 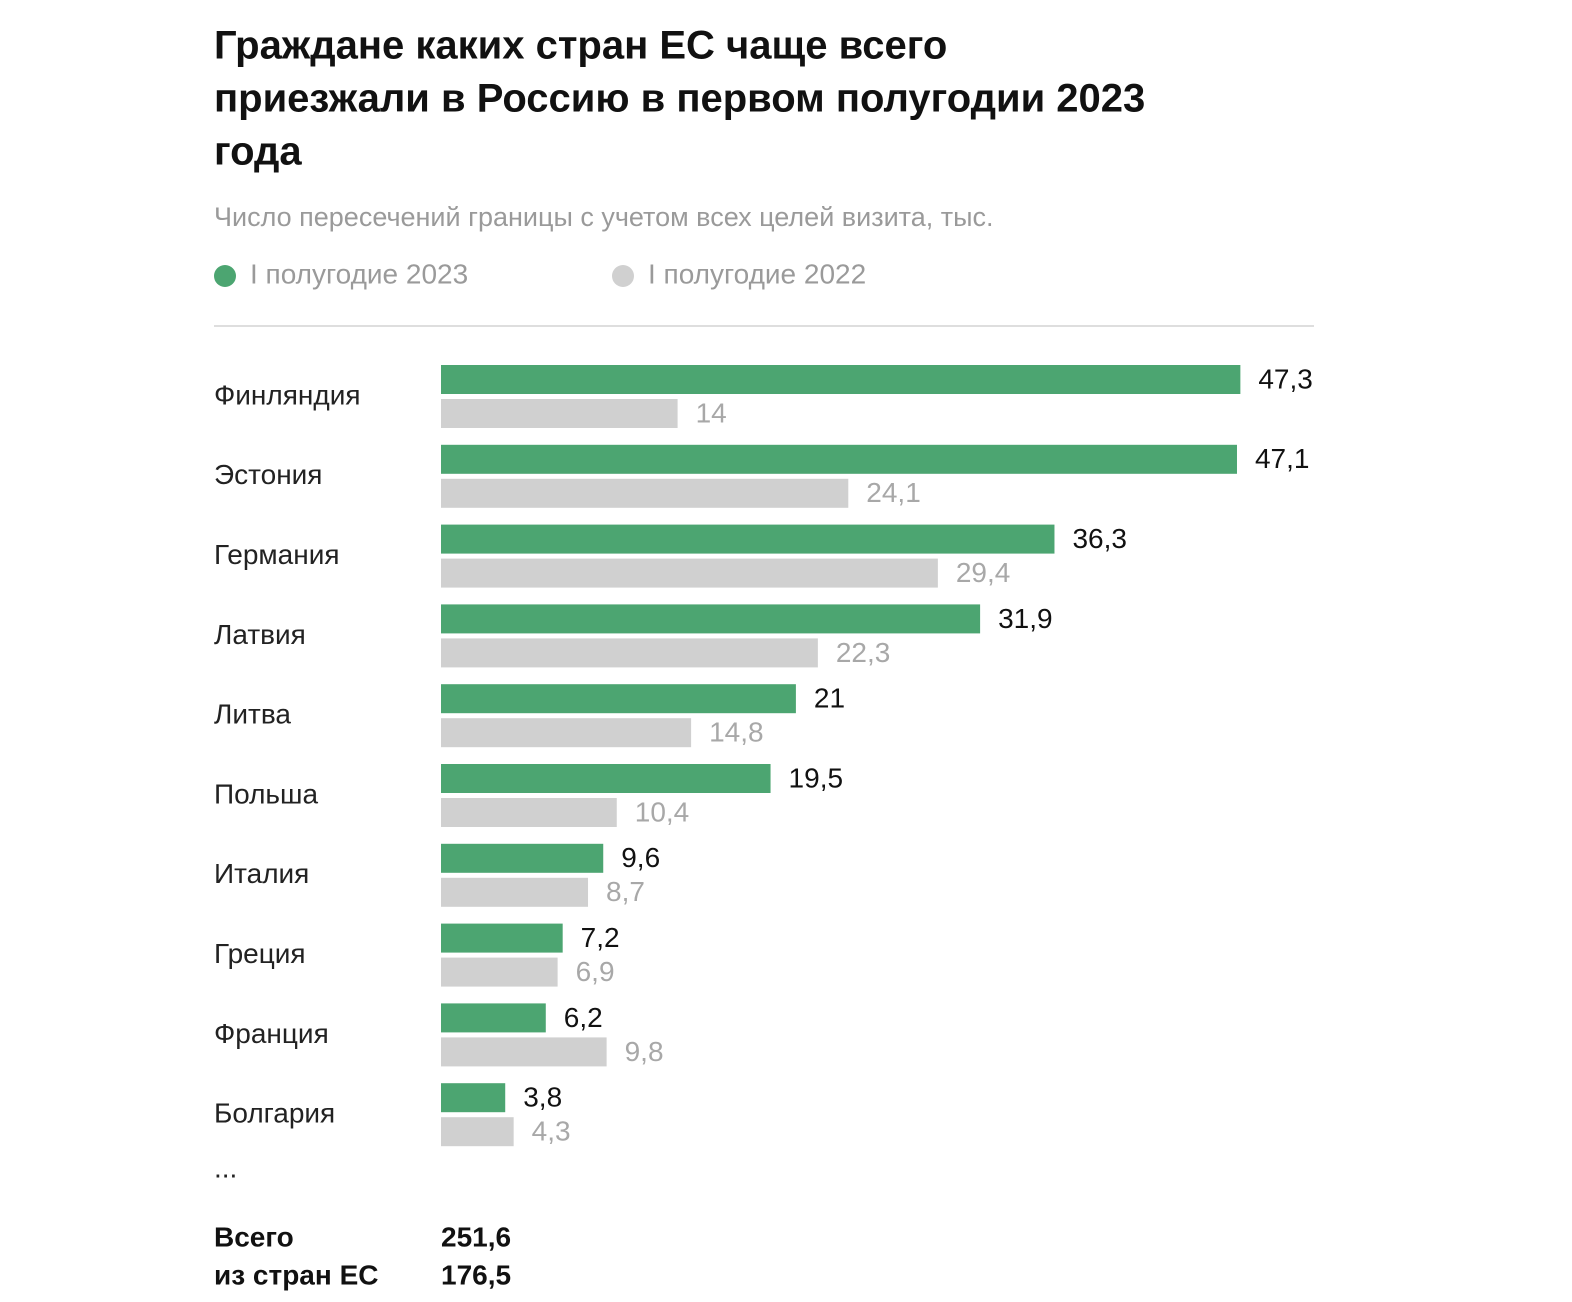 I want to click on value-label: 10,4, so click(x=662, y=811).